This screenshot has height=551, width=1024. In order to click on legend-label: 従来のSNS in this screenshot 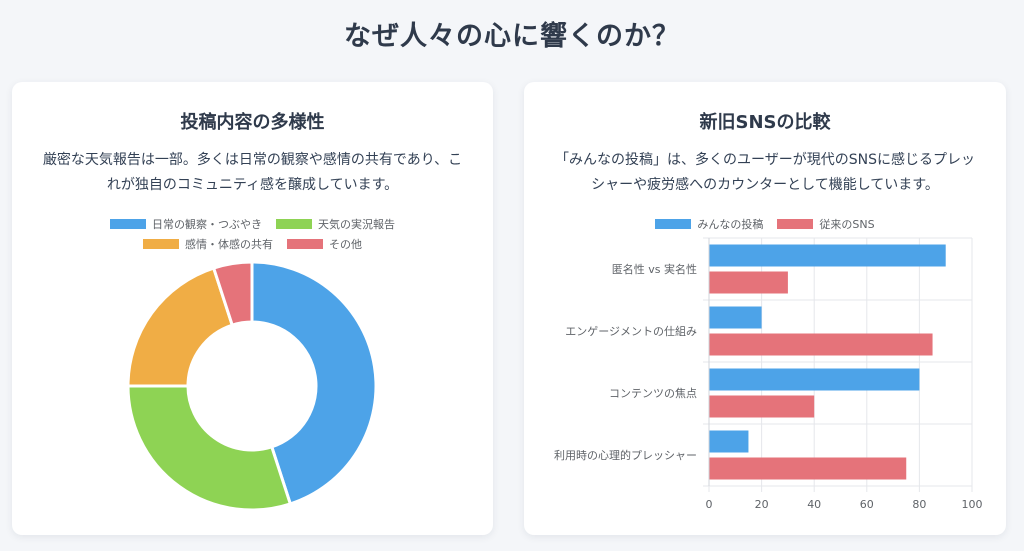, I will do `click(847, 224)`.